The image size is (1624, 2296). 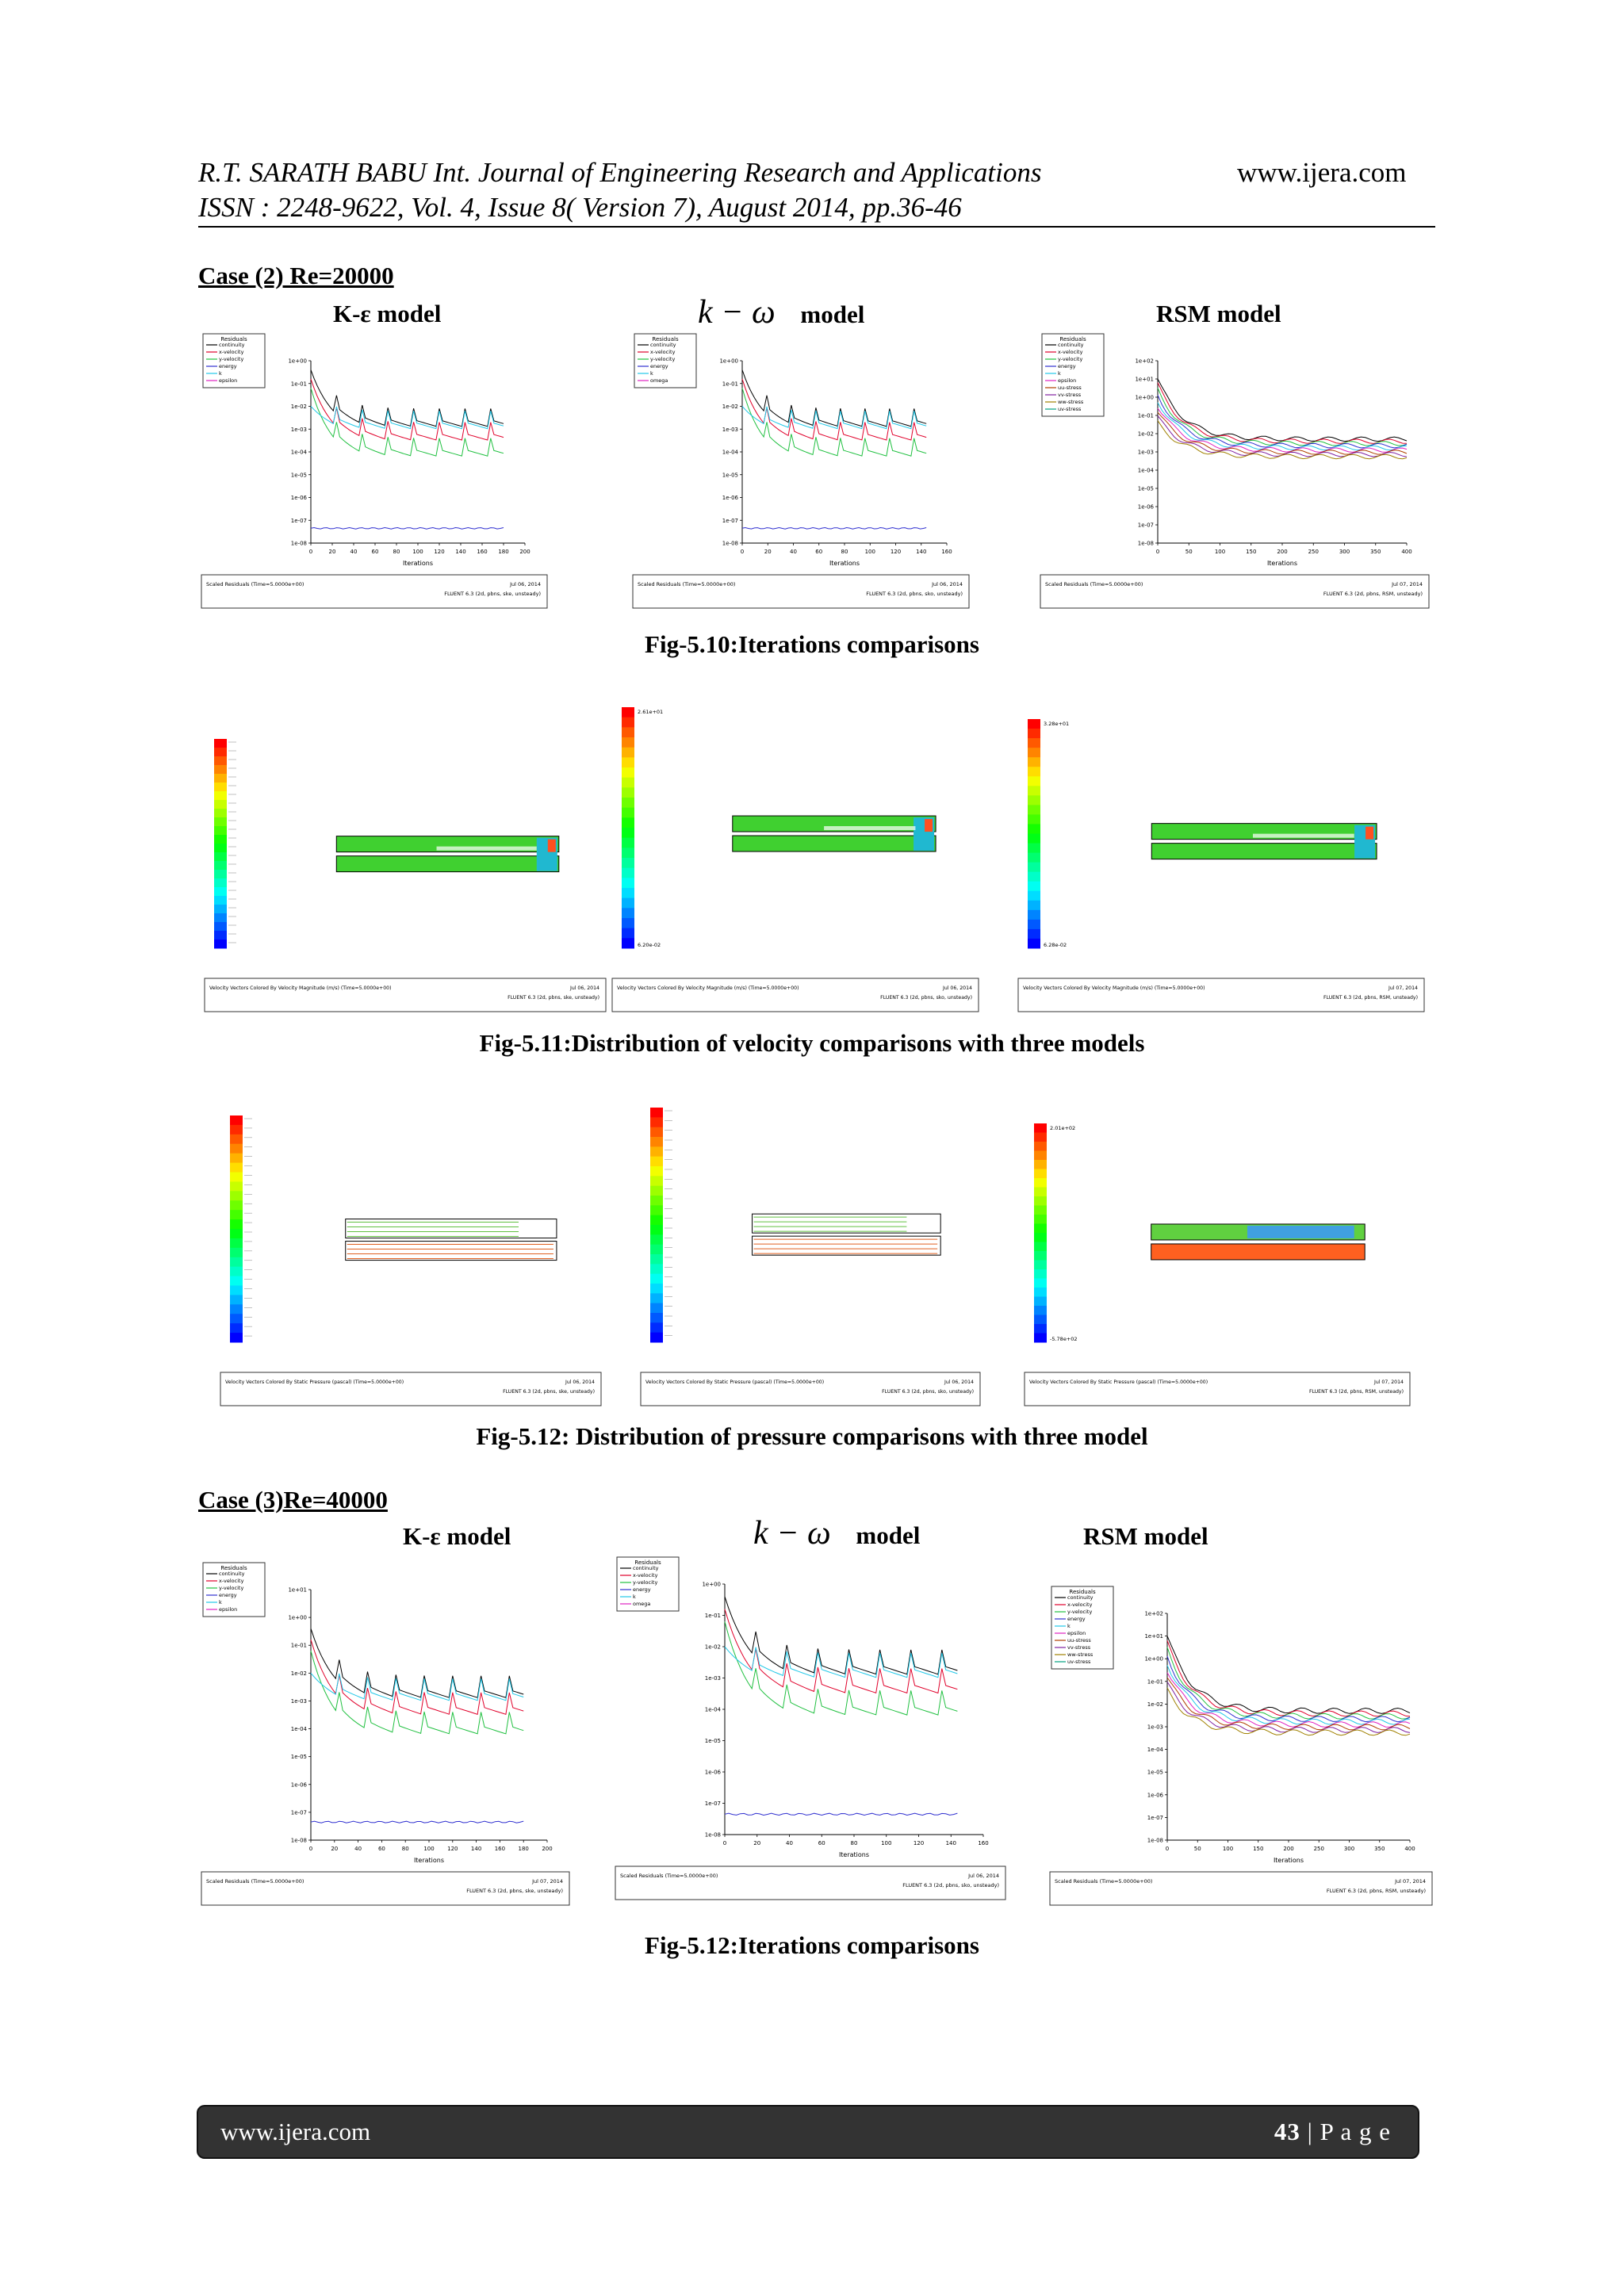 What do you see at coordinates (396, 552) in the screenshot?
I see `x-tick-label: 80` at bounding box center [396, 552].